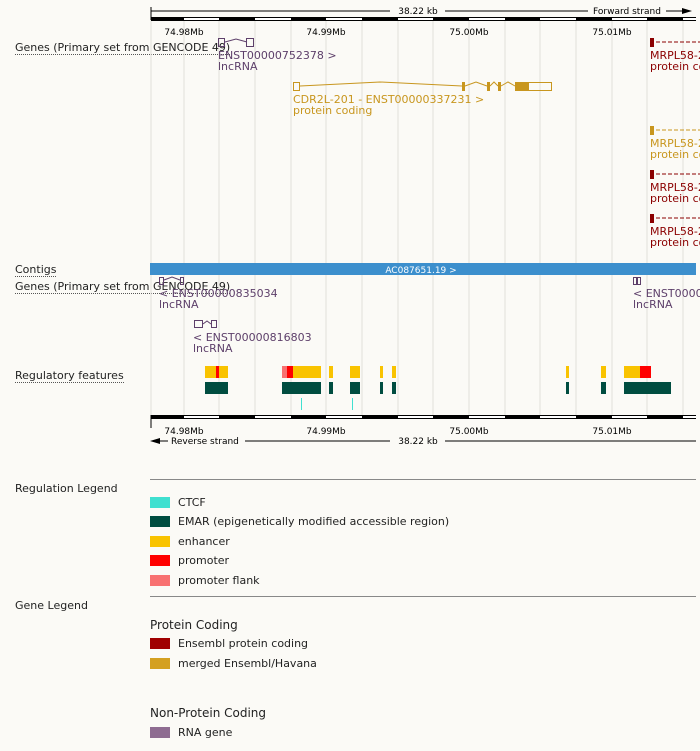  What do you see at coordinates (219, 580) in the screenshot?
I see `legend-label: promoter flank` at bounding box center [219, 580].